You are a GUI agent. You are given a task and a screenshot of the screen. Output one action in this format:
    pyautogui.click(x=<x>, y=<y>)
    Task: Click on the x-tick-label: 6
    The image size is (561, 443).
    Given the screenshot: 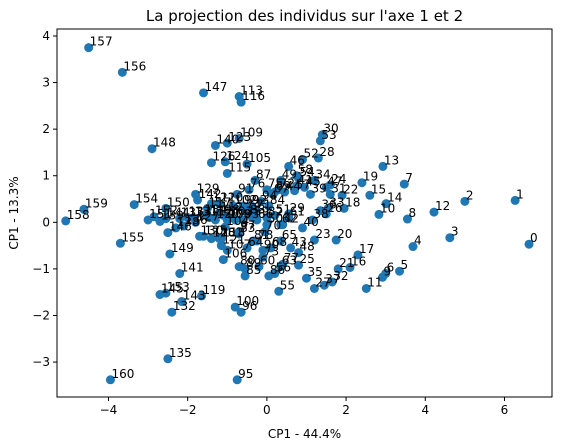 What is the action you would take?
    pyautogui.click(x=505, y=410)
    